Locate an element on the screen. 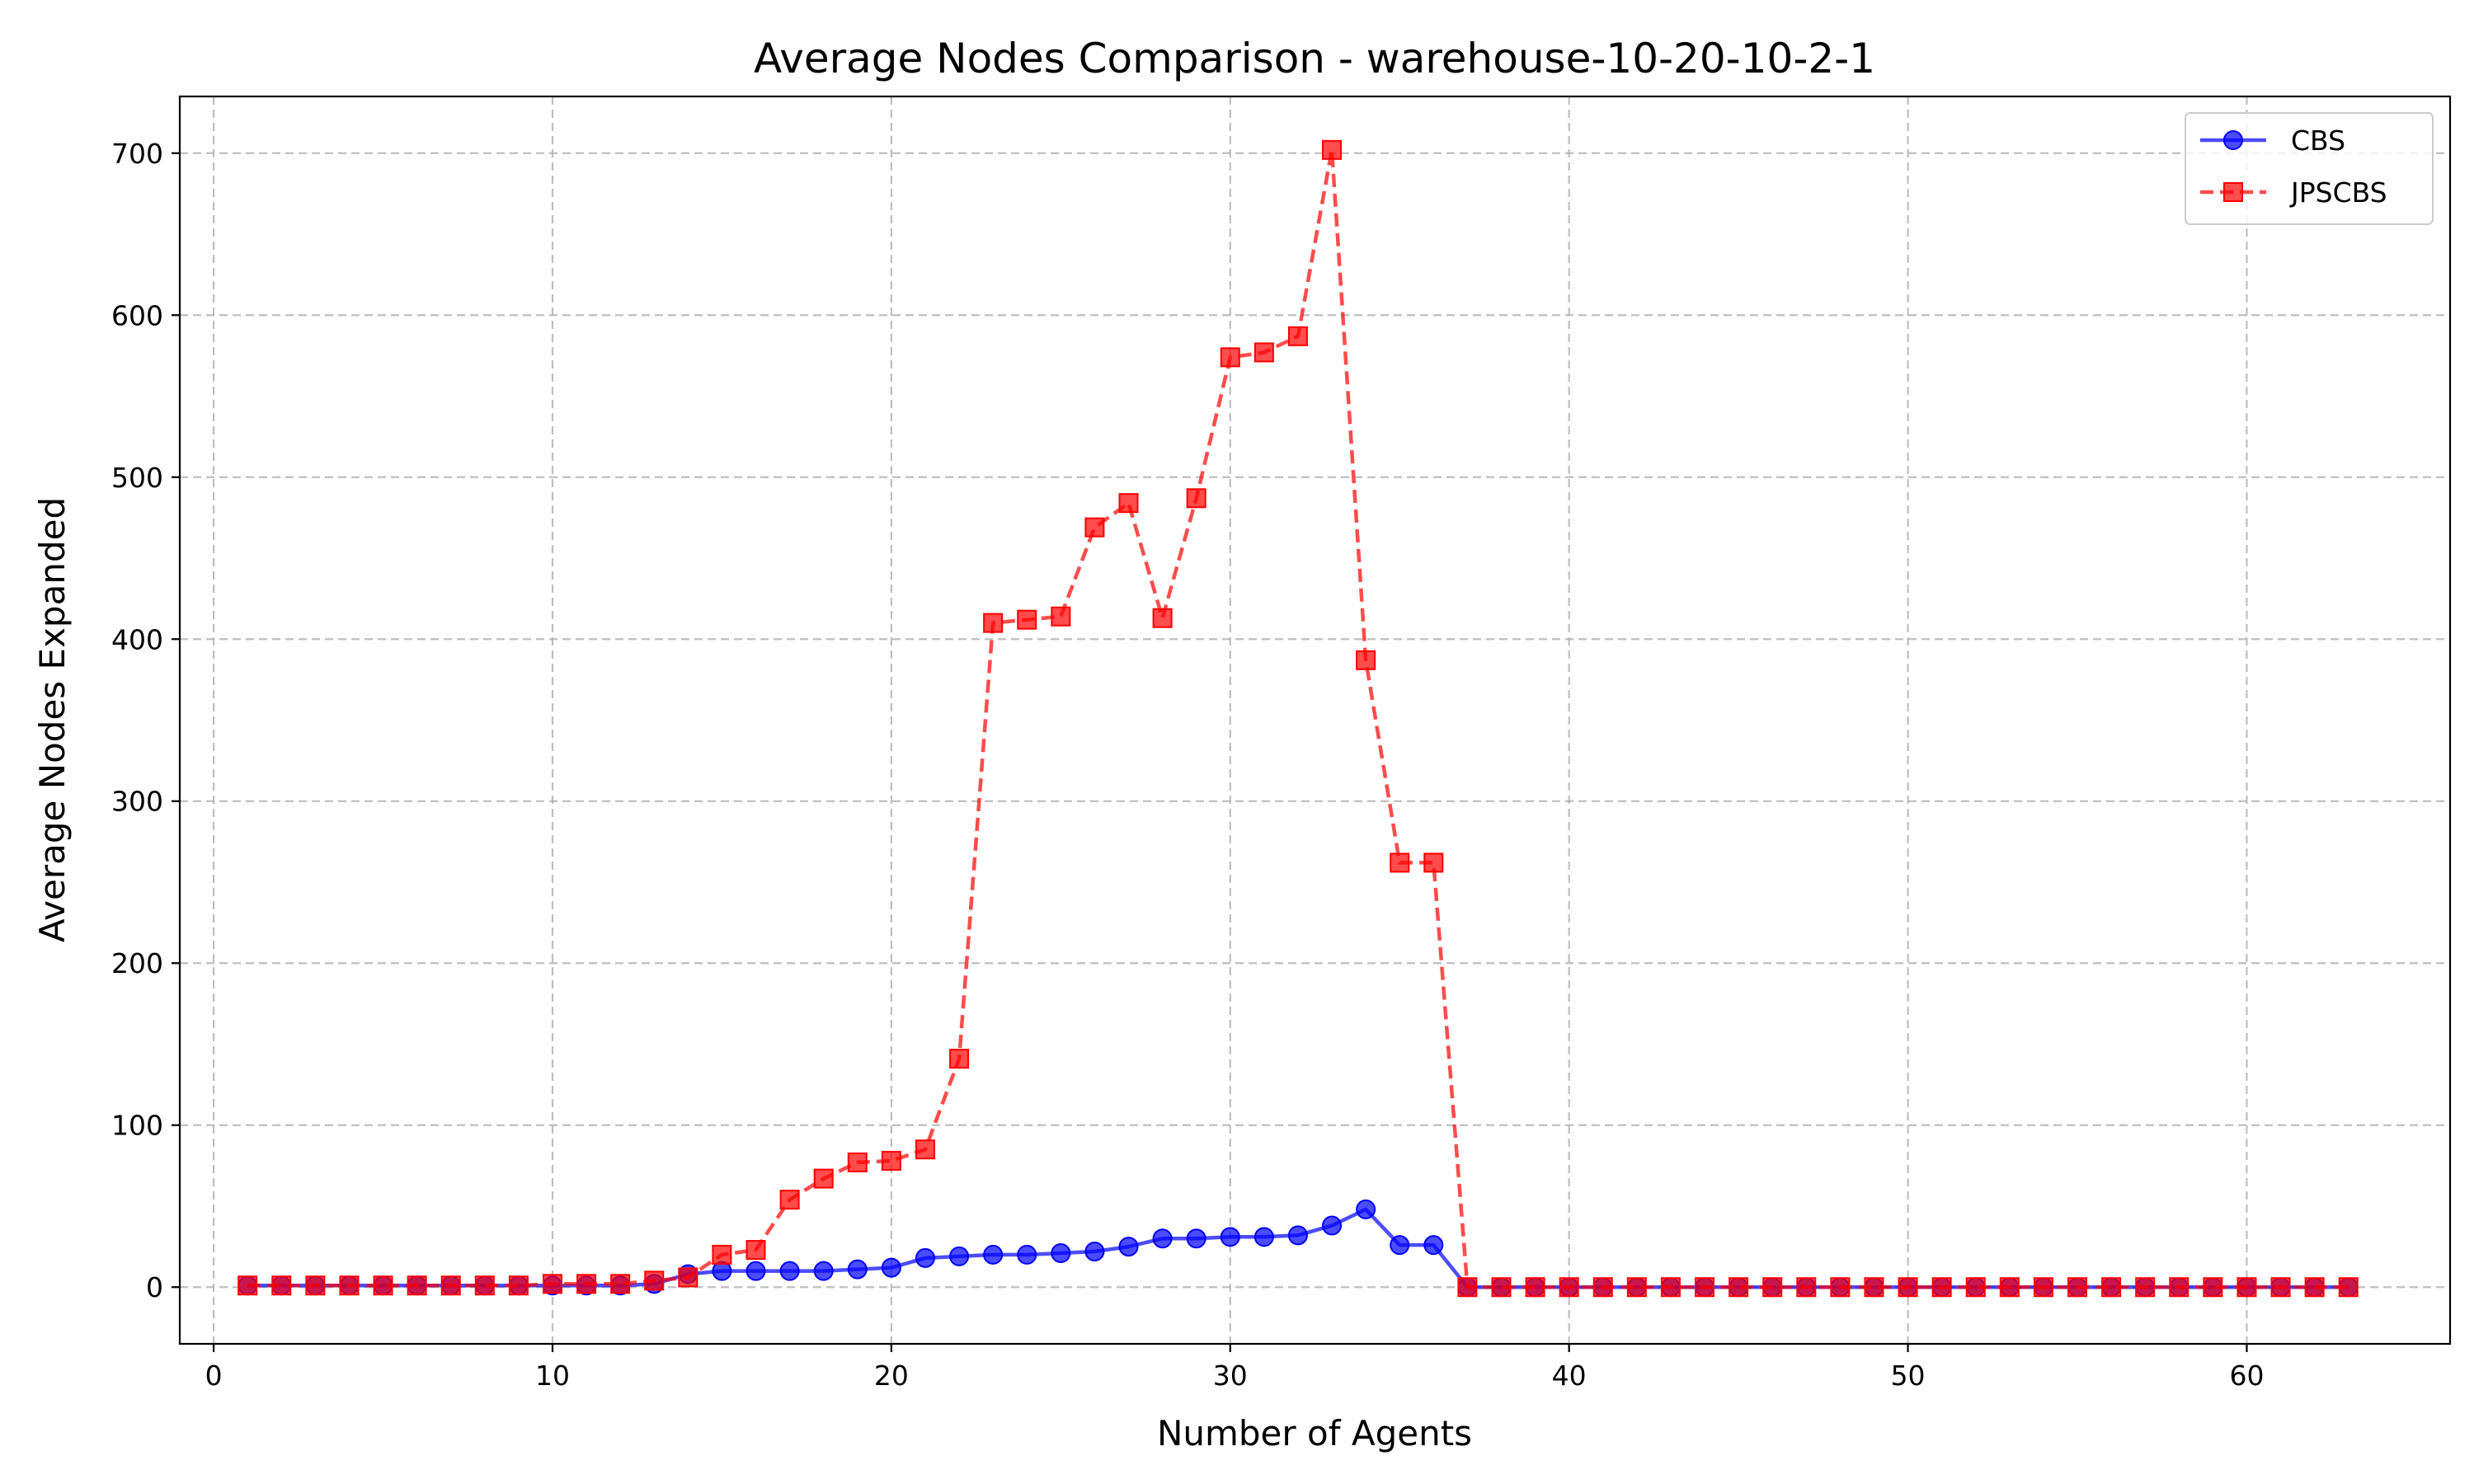 The width and height of the screenshot is (2474, 1484). x-tick-label: 20 is located at coordinates (891, 1376).